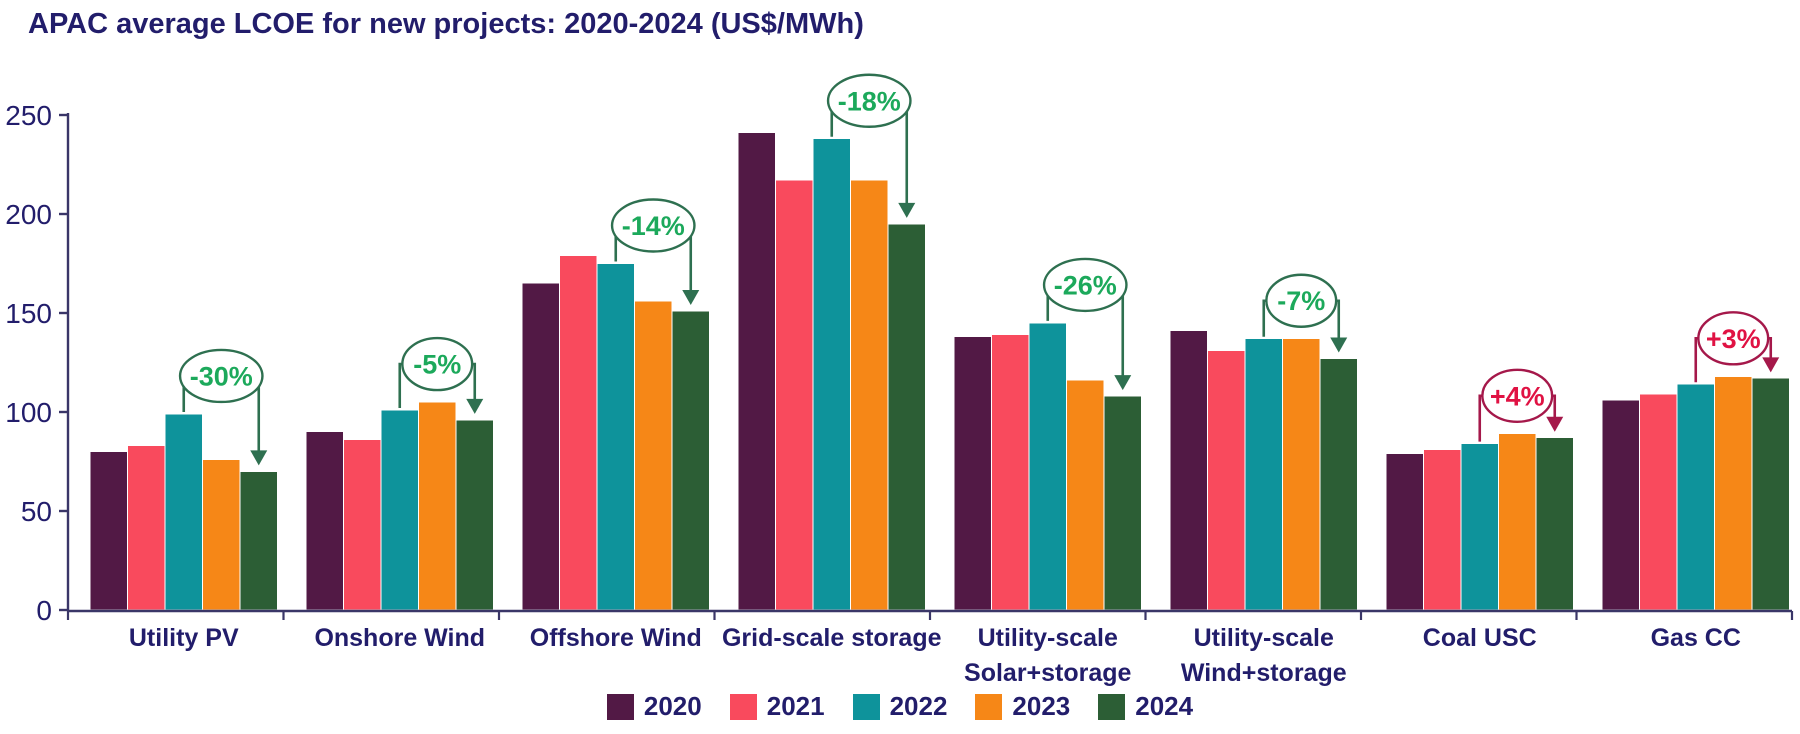 This screenshot has height=734, width=1800. Describe the element at coordinates (28, 313) in the screenshot. I see `y-axis-tick-label: 150` at that location.